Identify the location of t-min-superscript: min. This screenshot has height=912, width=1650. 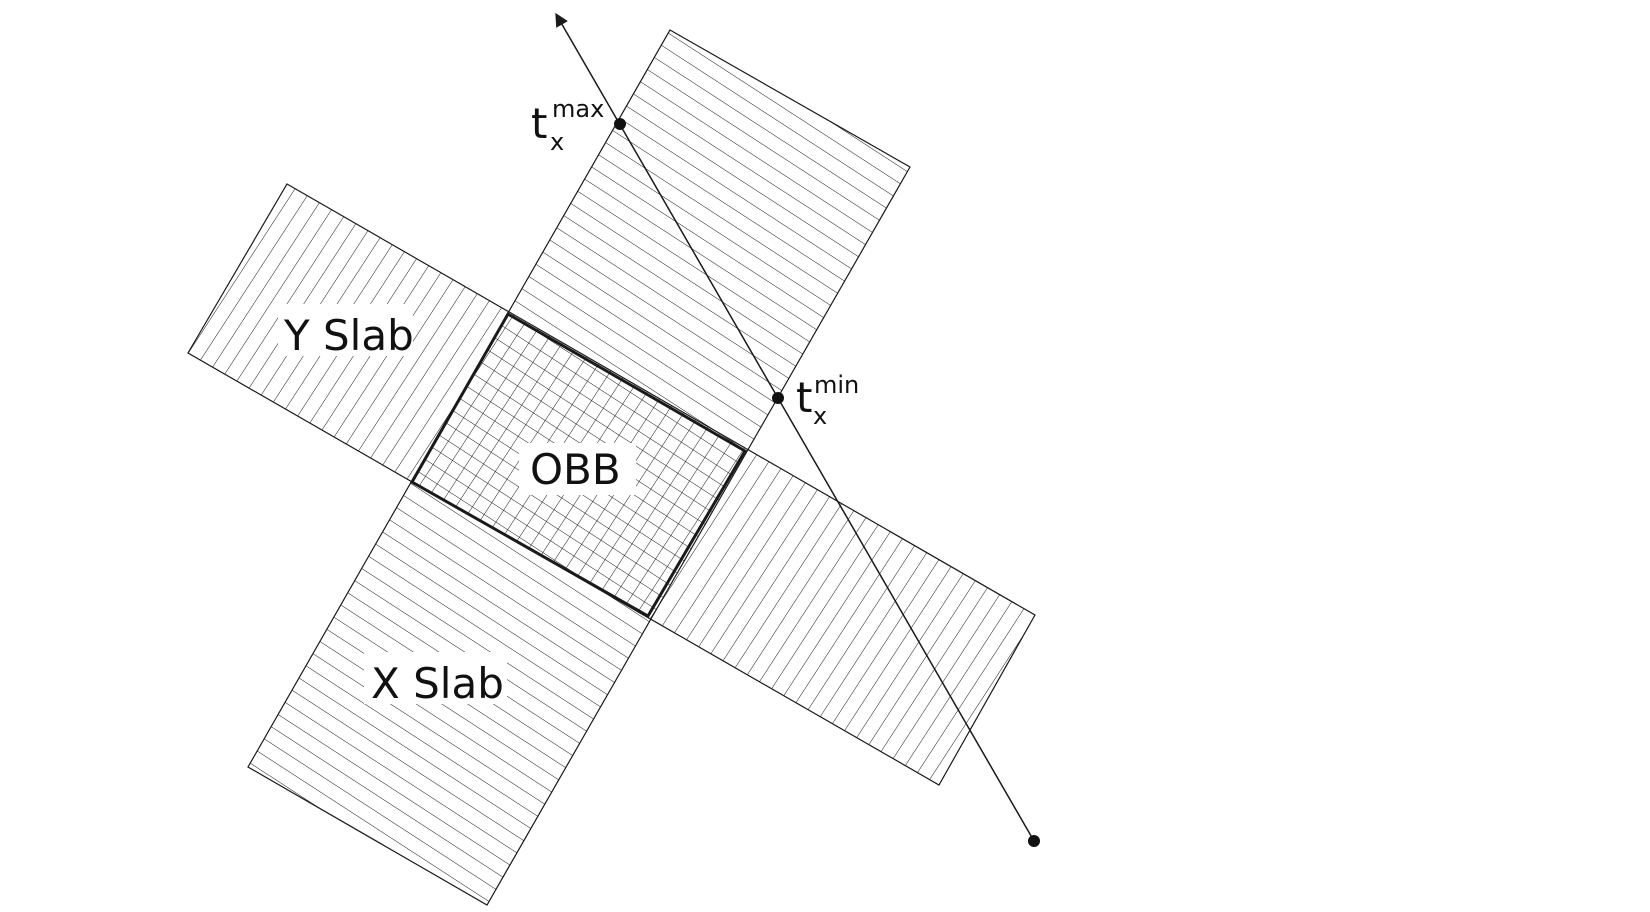
(836, 385).